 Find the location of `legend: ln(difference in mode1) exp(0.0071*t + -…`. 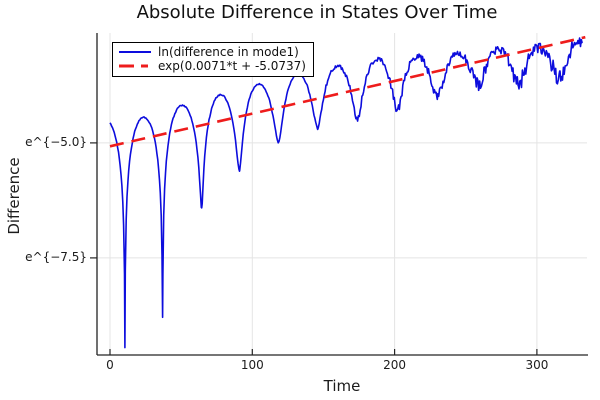

legend: ln(difference in mode1) exp(0.0071*t + -… is located at coordinates (213, 59).